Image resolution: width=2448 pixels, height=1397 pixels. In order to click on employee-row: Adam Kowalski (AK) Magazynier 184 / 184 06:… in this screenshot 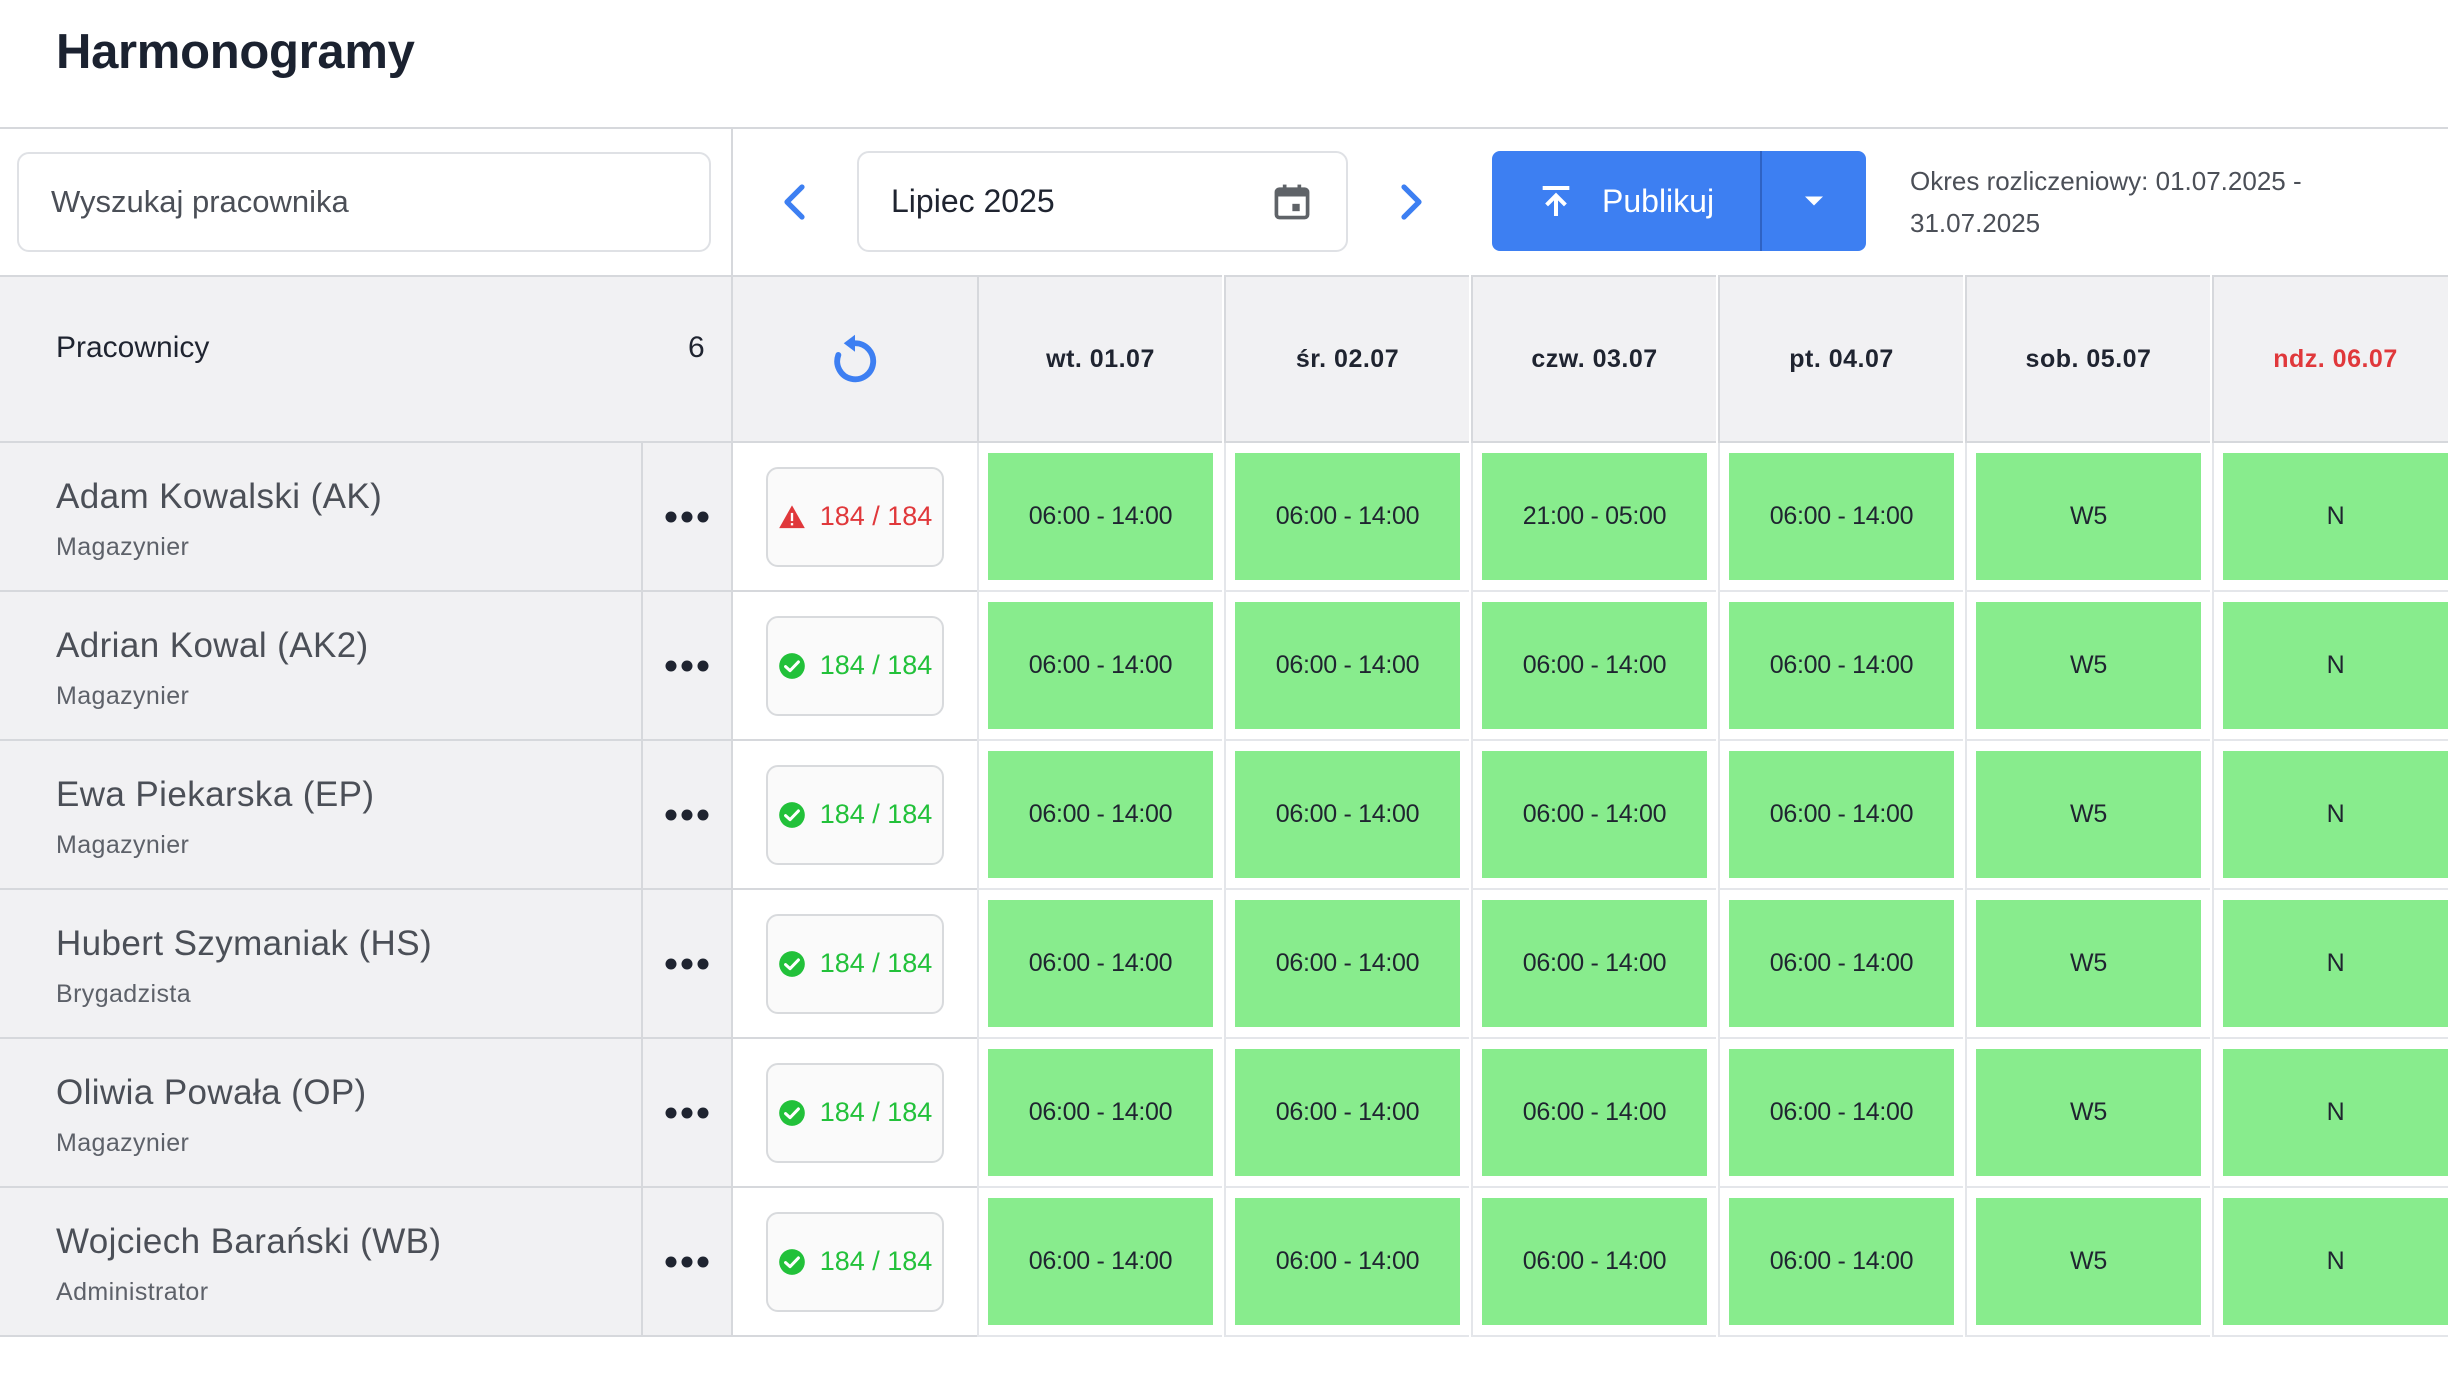, I will do `click(1224, 517)`.